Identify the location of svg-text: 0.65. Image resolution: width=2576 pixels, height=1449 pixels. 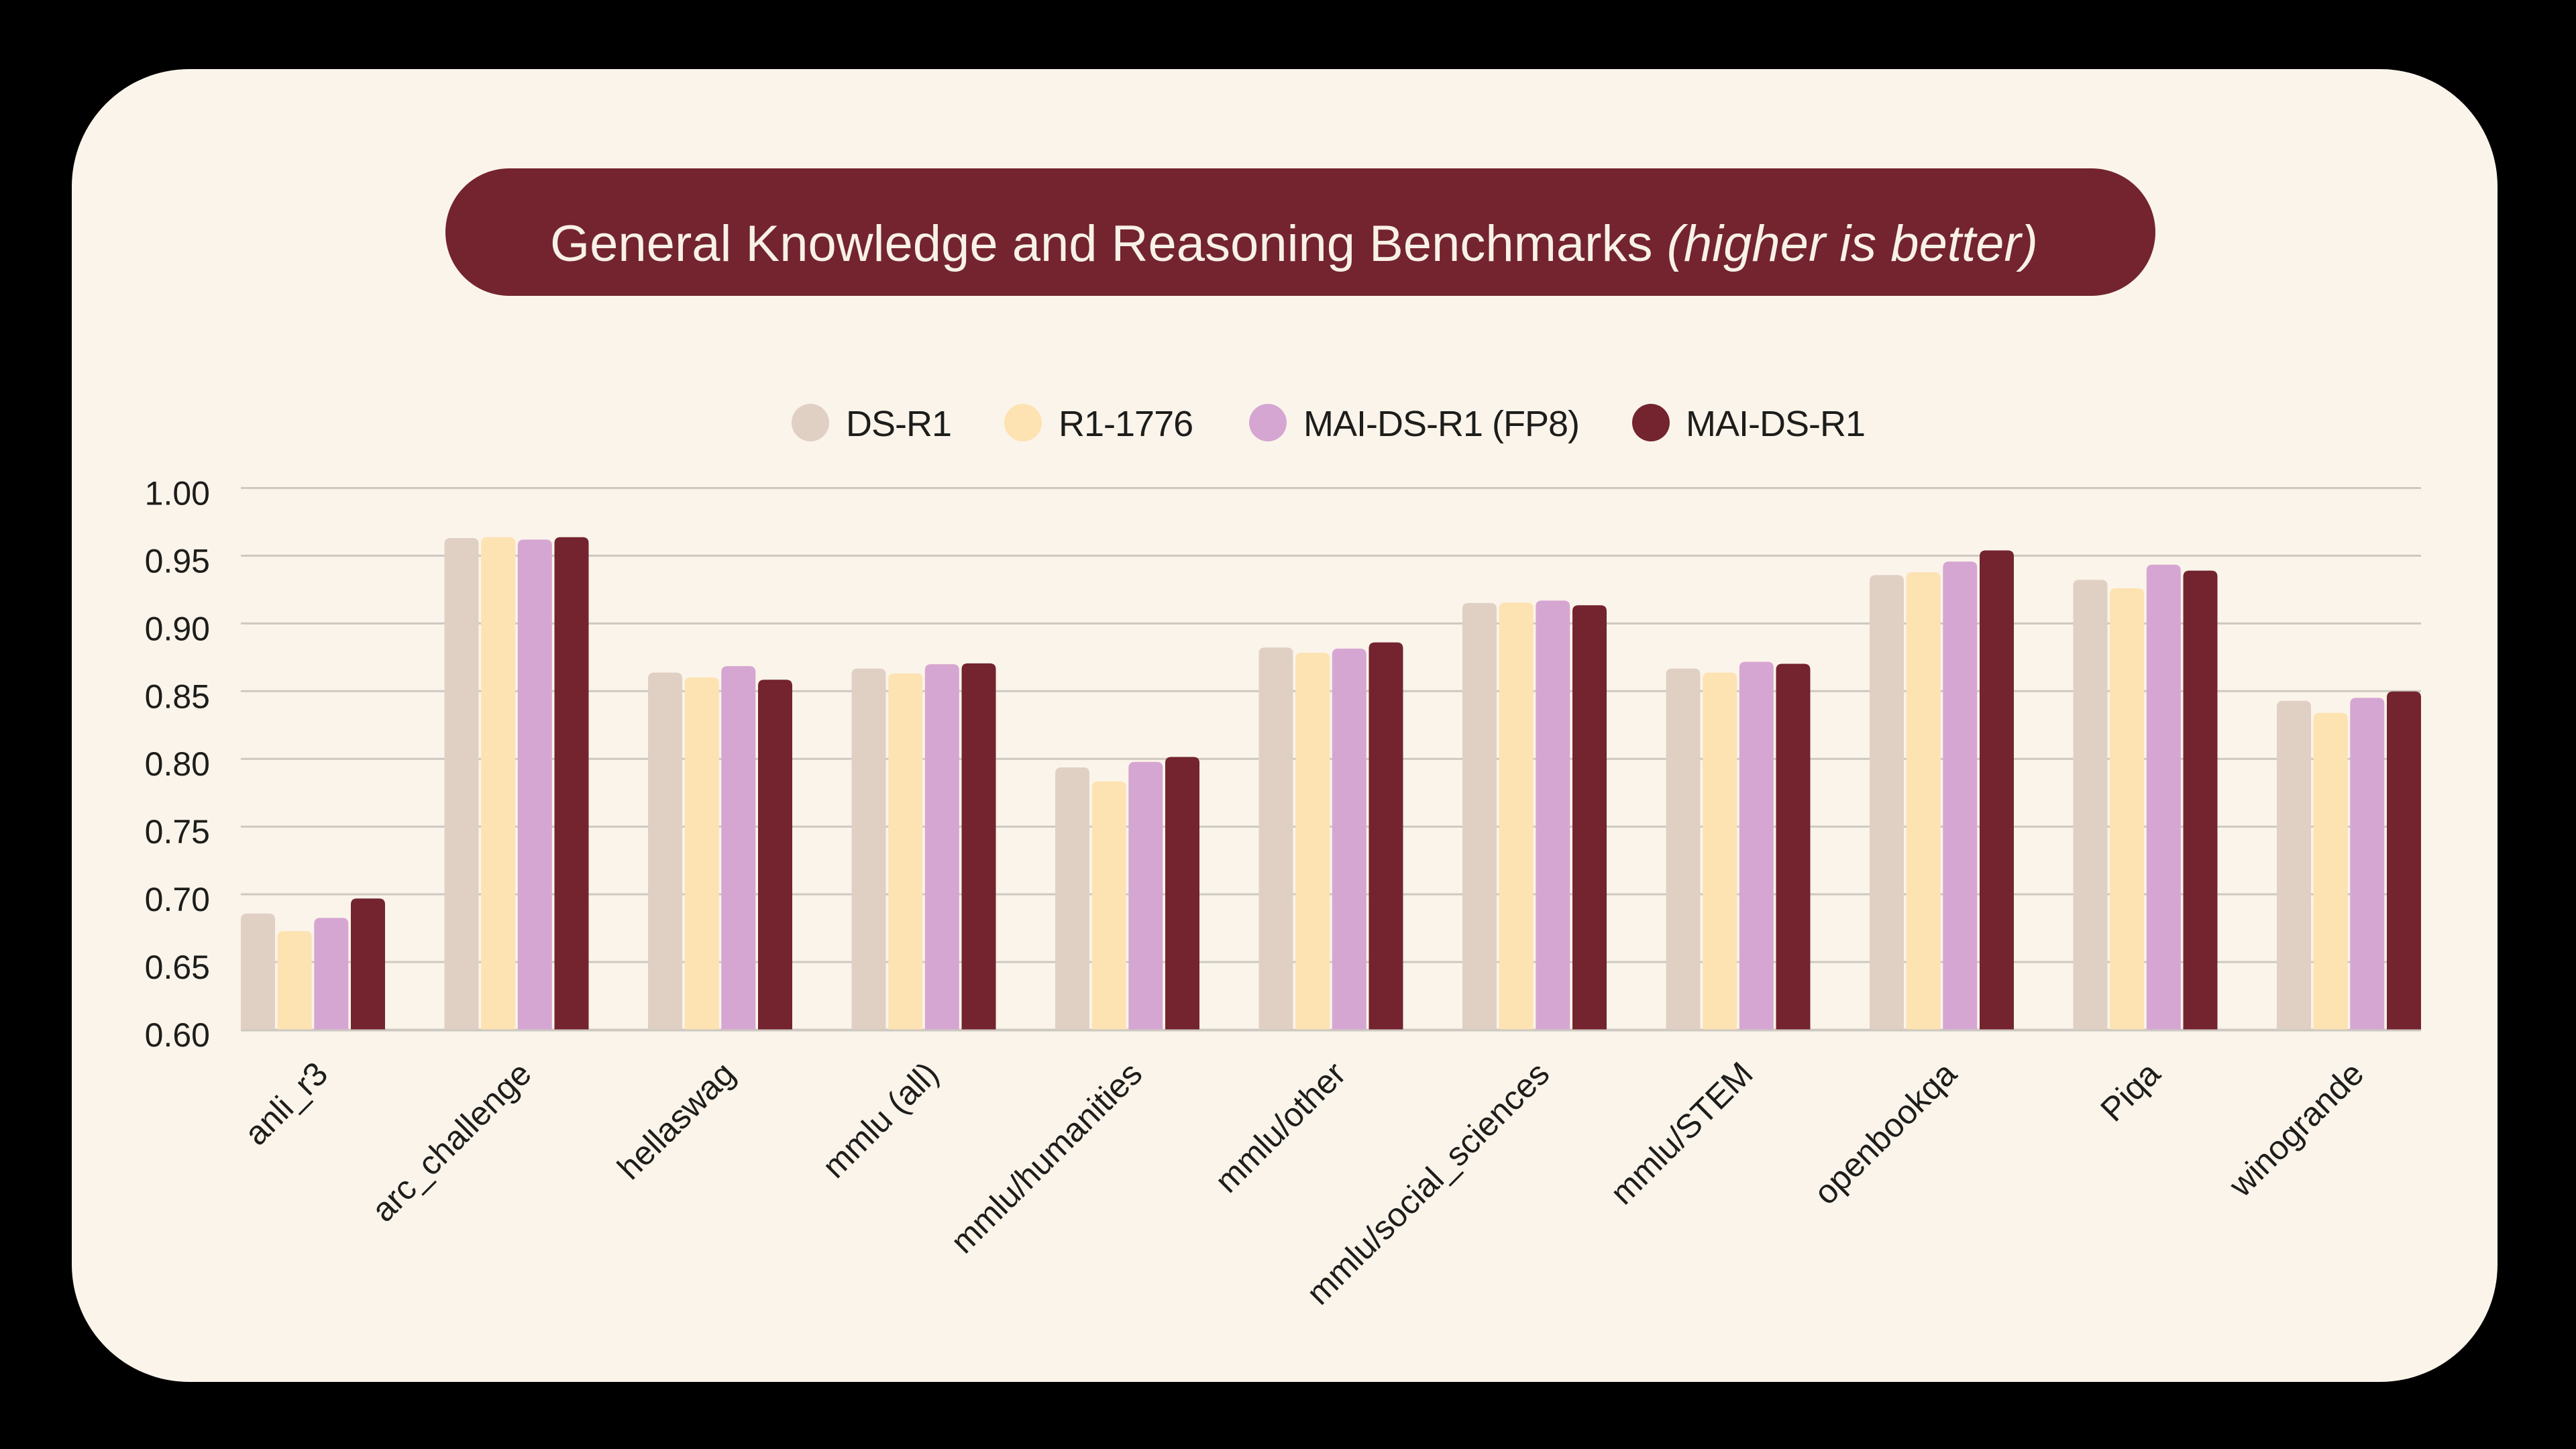
(177, 967).